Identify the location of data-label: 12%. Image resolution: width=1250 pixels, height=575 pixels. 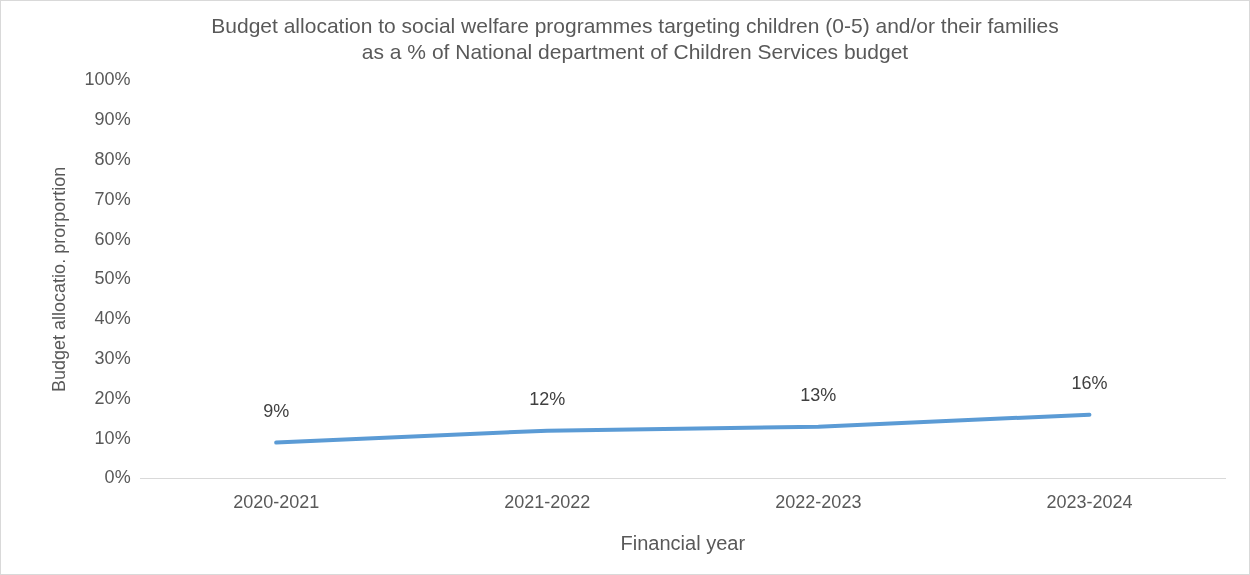
(547, 398).